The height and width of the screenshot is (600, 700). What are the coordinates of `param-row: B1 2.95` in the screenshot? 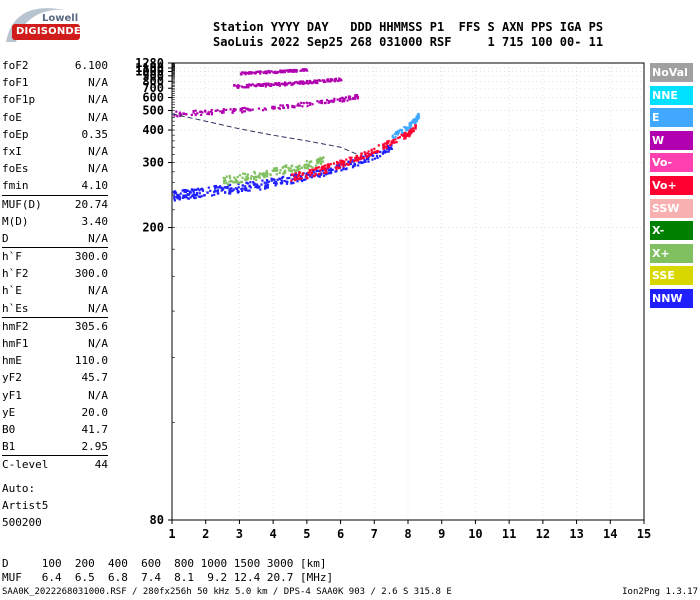 It's located at (55, 446).